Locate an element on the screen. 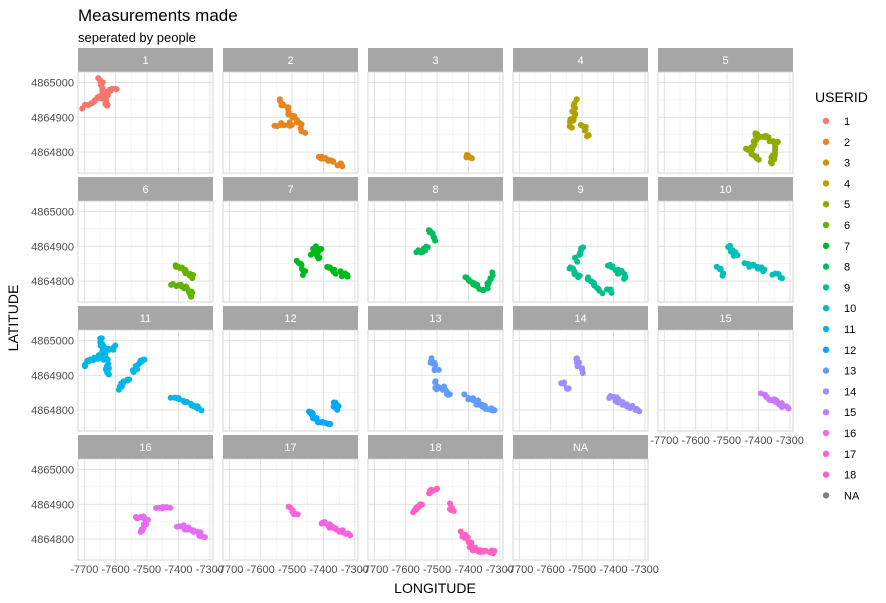  facet-strip-label: 10 is located at coordinates (725, 190).